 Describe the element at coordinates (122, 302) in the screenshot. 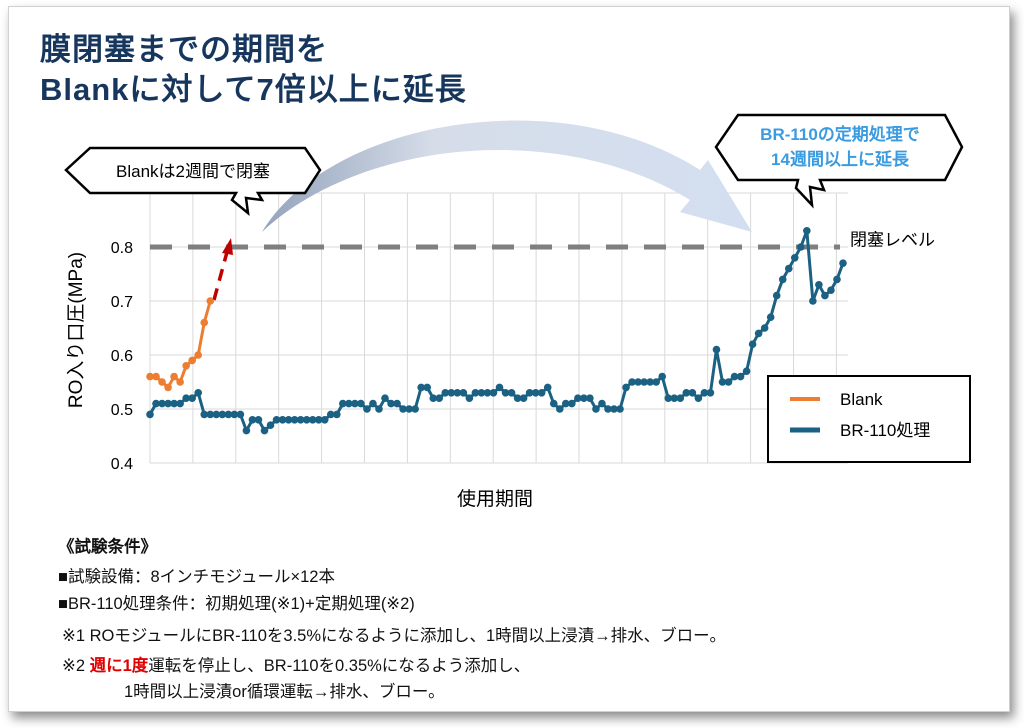

I see `y-tick-label: 0.7` at that location.